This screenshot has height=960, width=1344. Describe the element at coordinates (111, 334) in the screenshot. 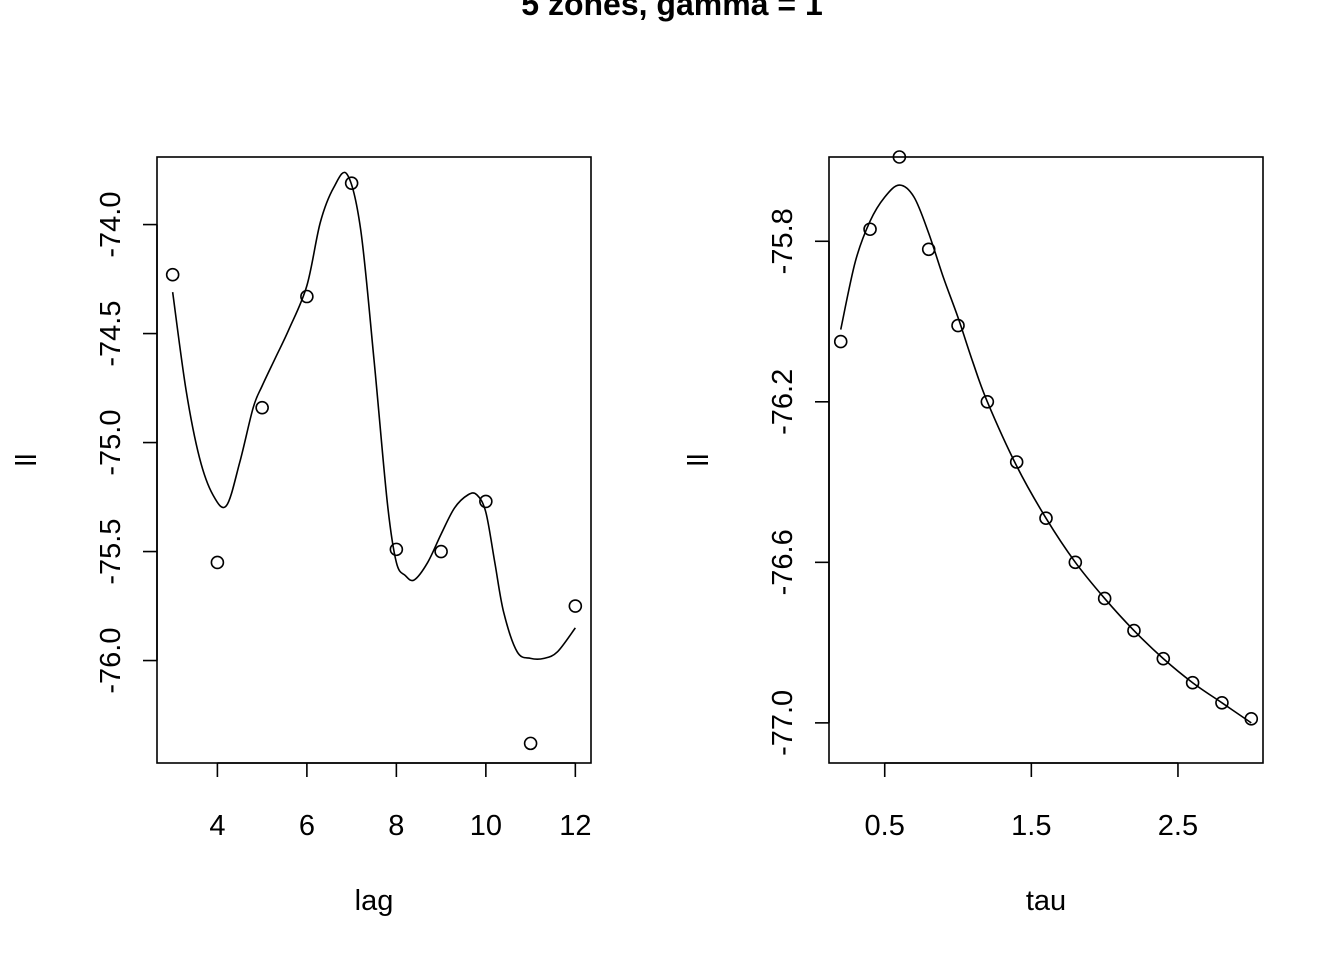

I see `y-tick-label: -74.5` at that location.